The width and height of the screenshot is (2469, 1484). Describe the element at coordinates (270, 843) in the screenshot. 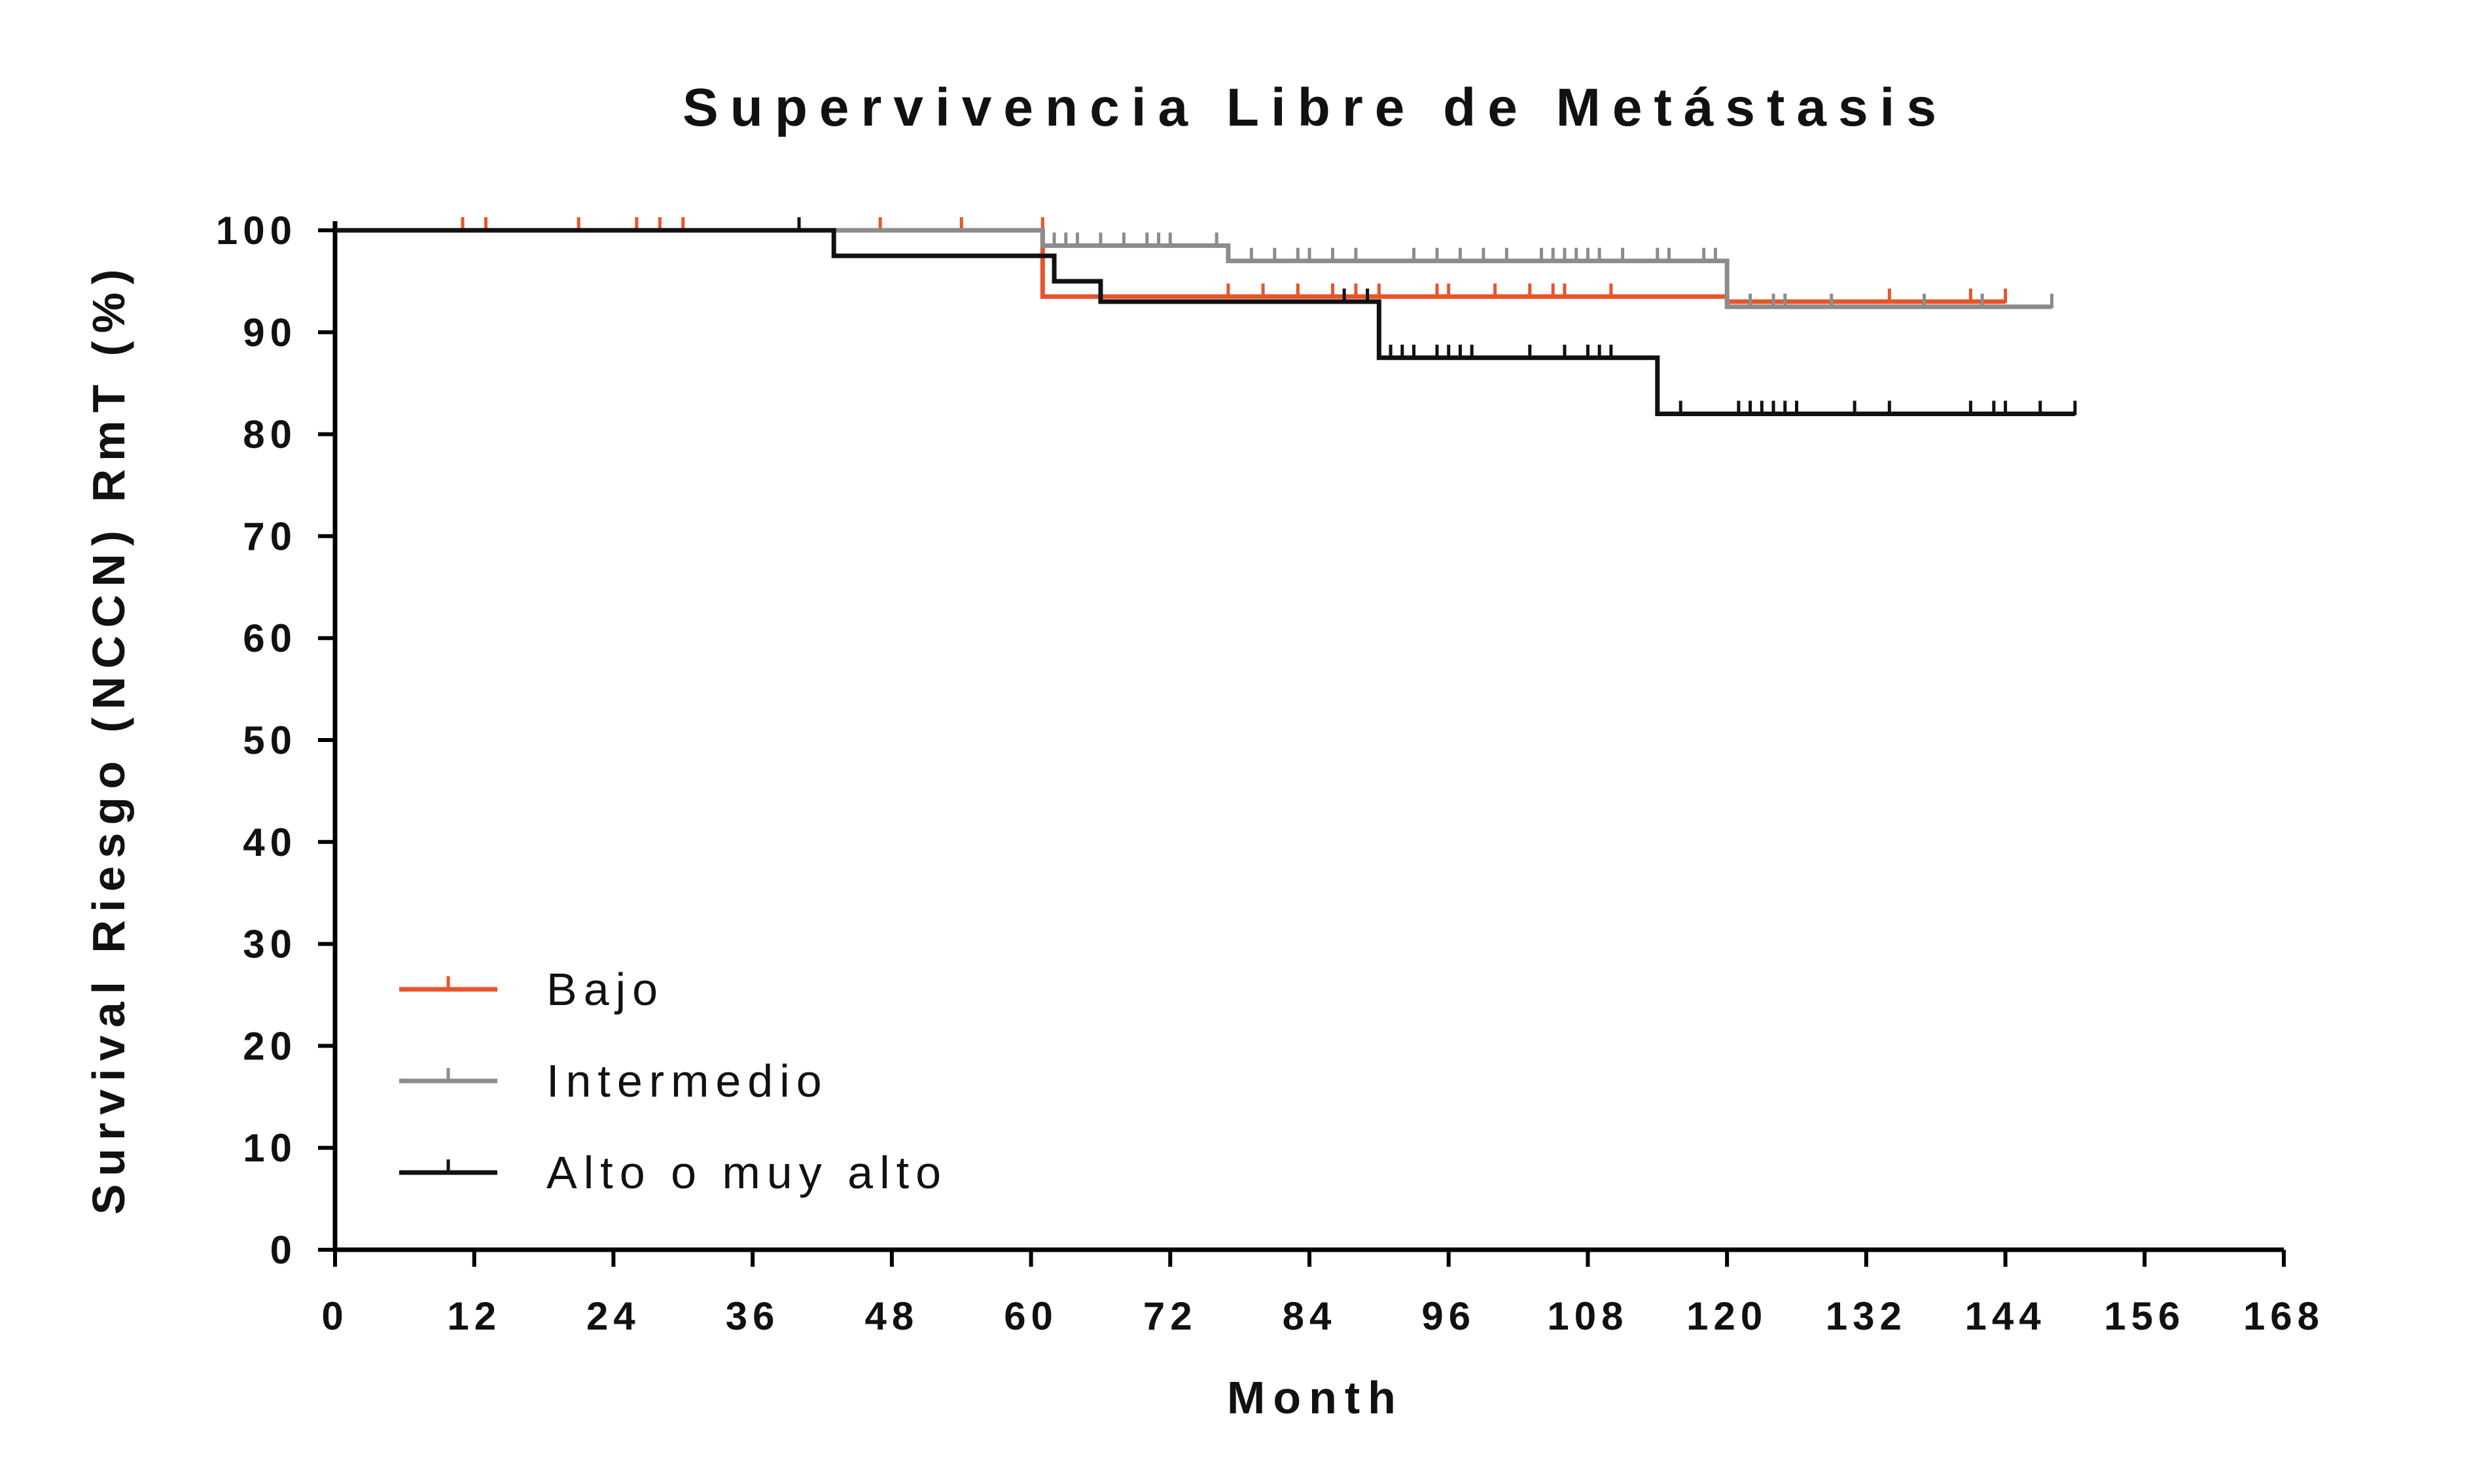

I see `y-tick-label: 40` at that location.